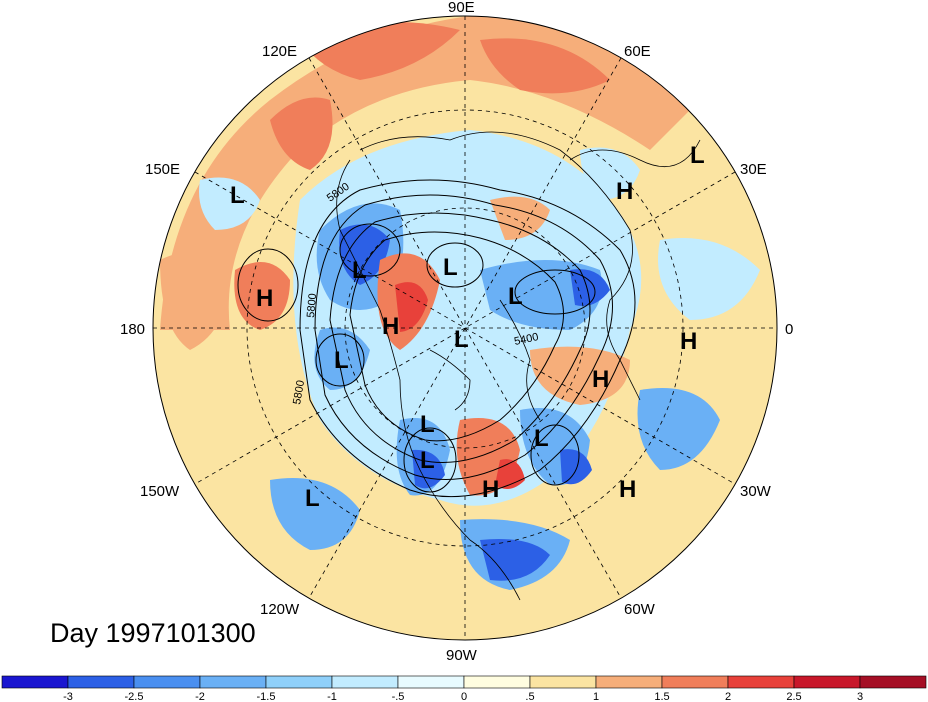 This screenshot has height=702, width=928. What do you see at coordinates (461, 8) in the screenshot?
I see `lon-label-90e: 90E` at bounding box center [461, 8].